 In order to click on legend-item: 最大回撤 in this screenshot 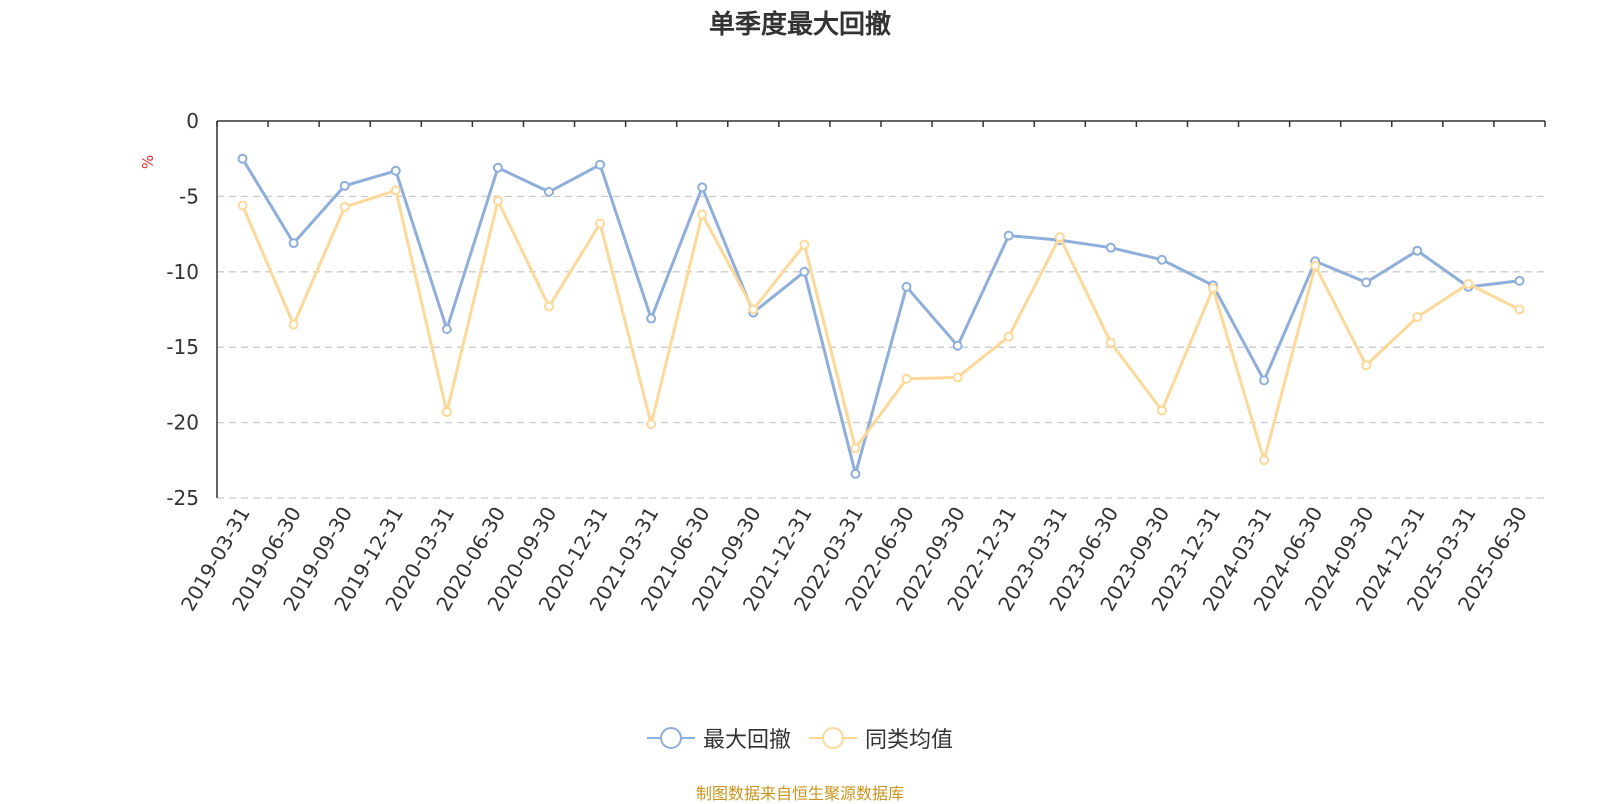, I will do `click(718, 738)`.